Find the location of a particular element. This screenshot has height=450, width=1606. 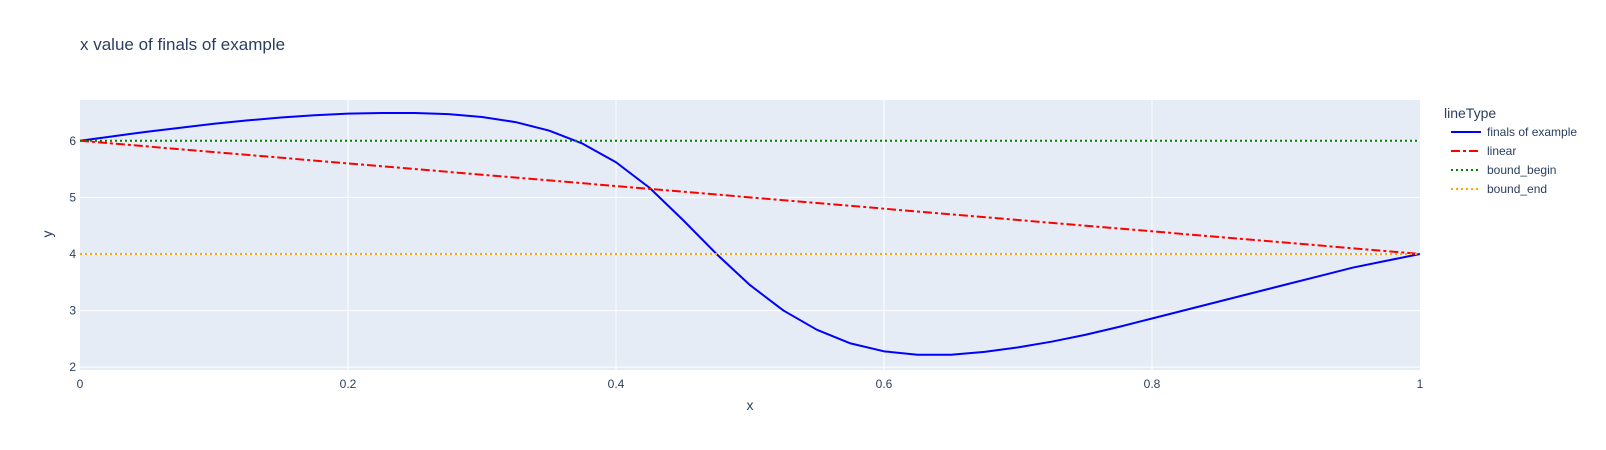

y-tick-label: 3 is located at coordinates (72, 311).